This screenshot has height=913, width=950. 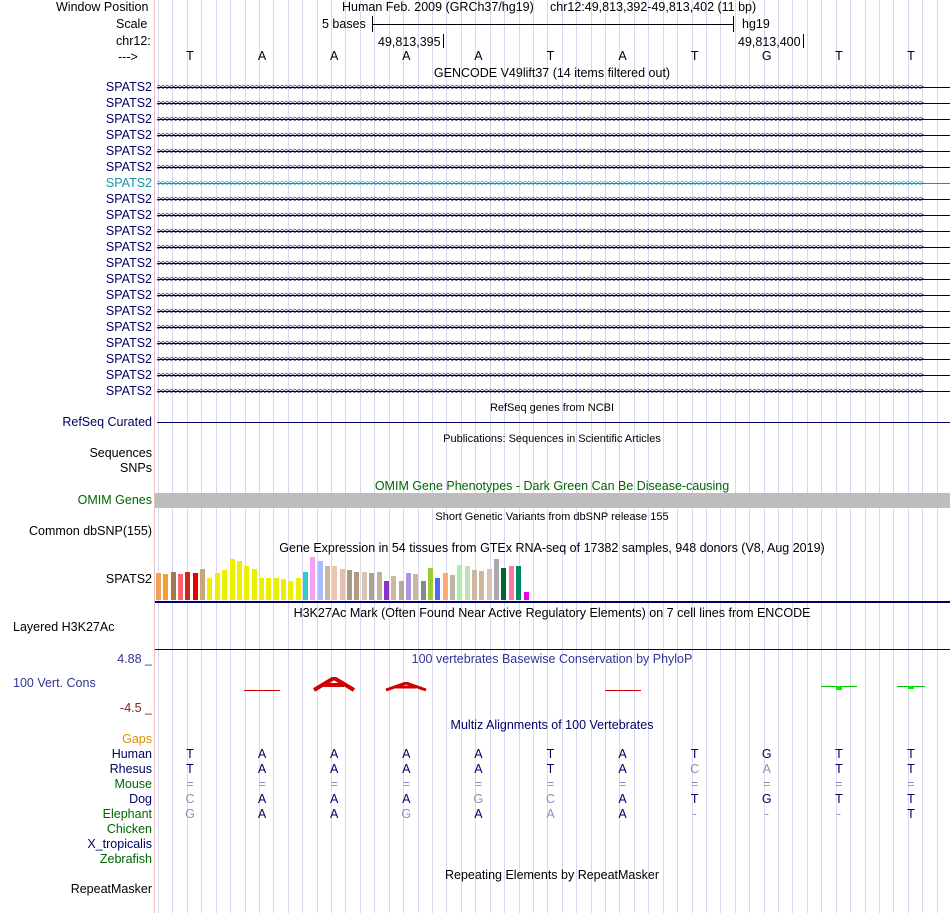 I want to click on omim-feature, so click(x=552, y=500).